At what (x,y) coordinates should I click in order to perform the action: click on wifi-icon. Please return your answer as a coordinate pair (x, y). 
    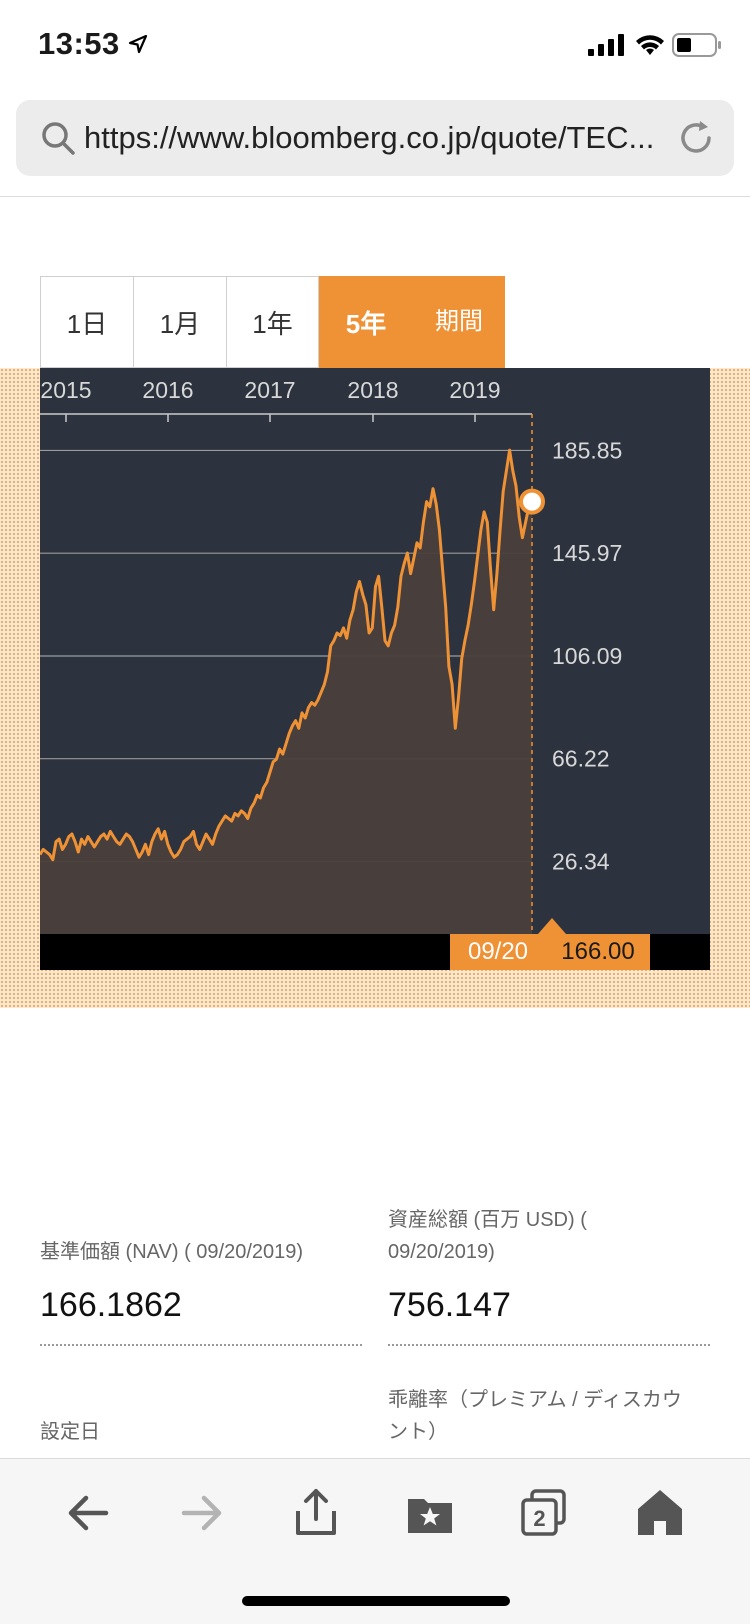
    Looking at the image, I should click on (650, 45).